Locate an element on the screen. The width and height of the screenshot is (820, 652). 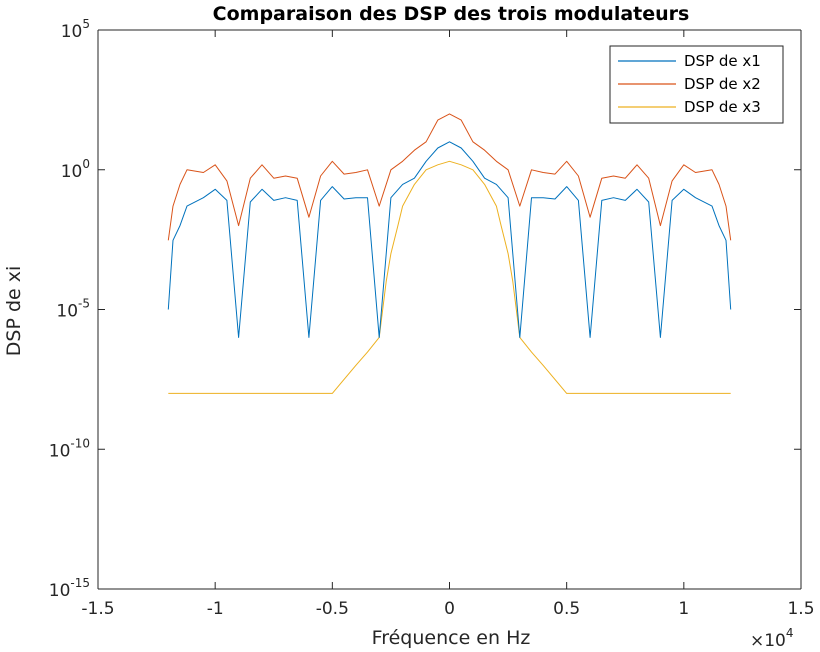
x-tick-label: 1 is located at coordinates (683, 609).